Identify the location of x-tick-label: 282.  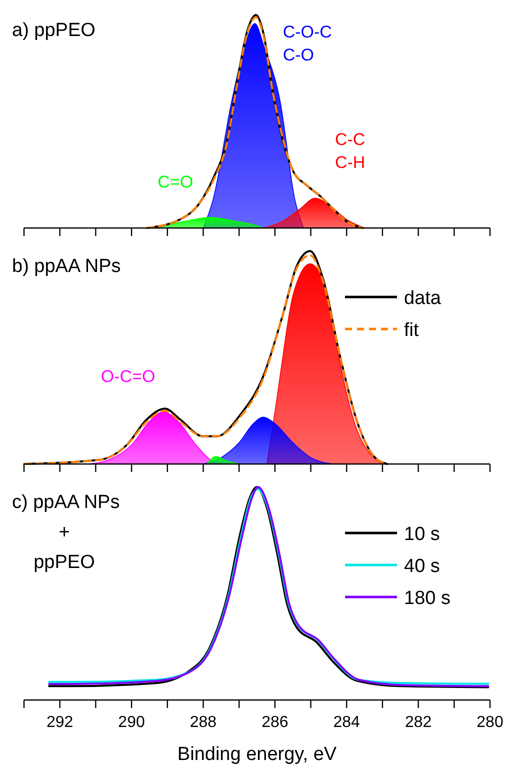
(418, 722).